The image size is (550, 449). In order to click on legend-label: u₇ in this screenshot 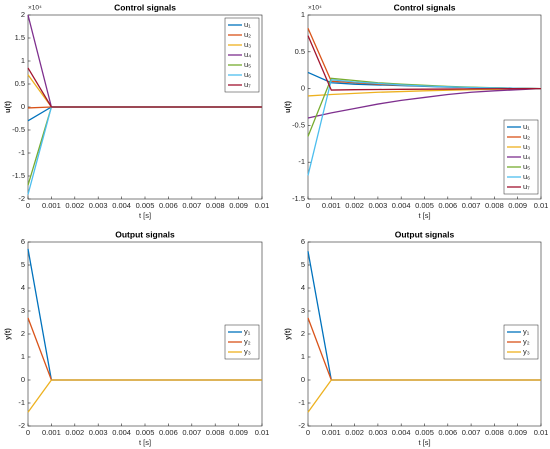, I will do `click(247, 84)`.